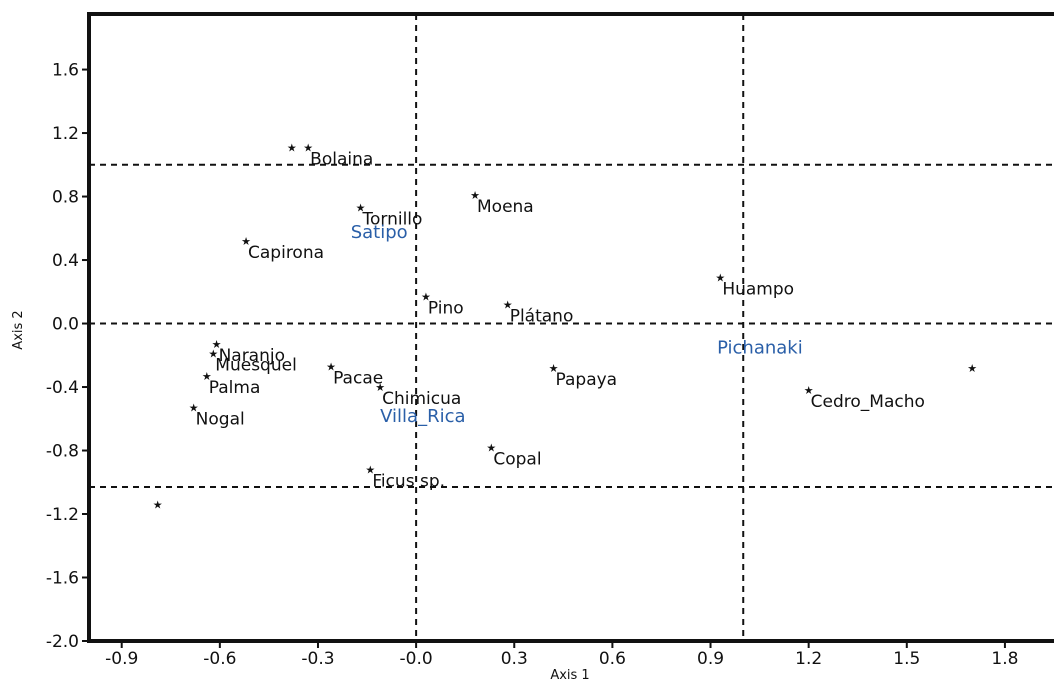 This screenshot has height=682, width=1054. I want to click on y-axis-title: Axis 2, so click(18, 329).